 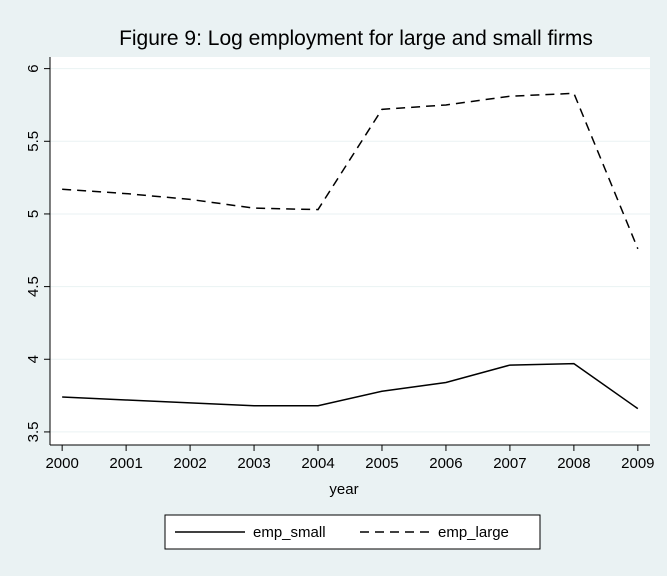 I want to click on y-tick-label: 5.5, so click(x=33, y=141).